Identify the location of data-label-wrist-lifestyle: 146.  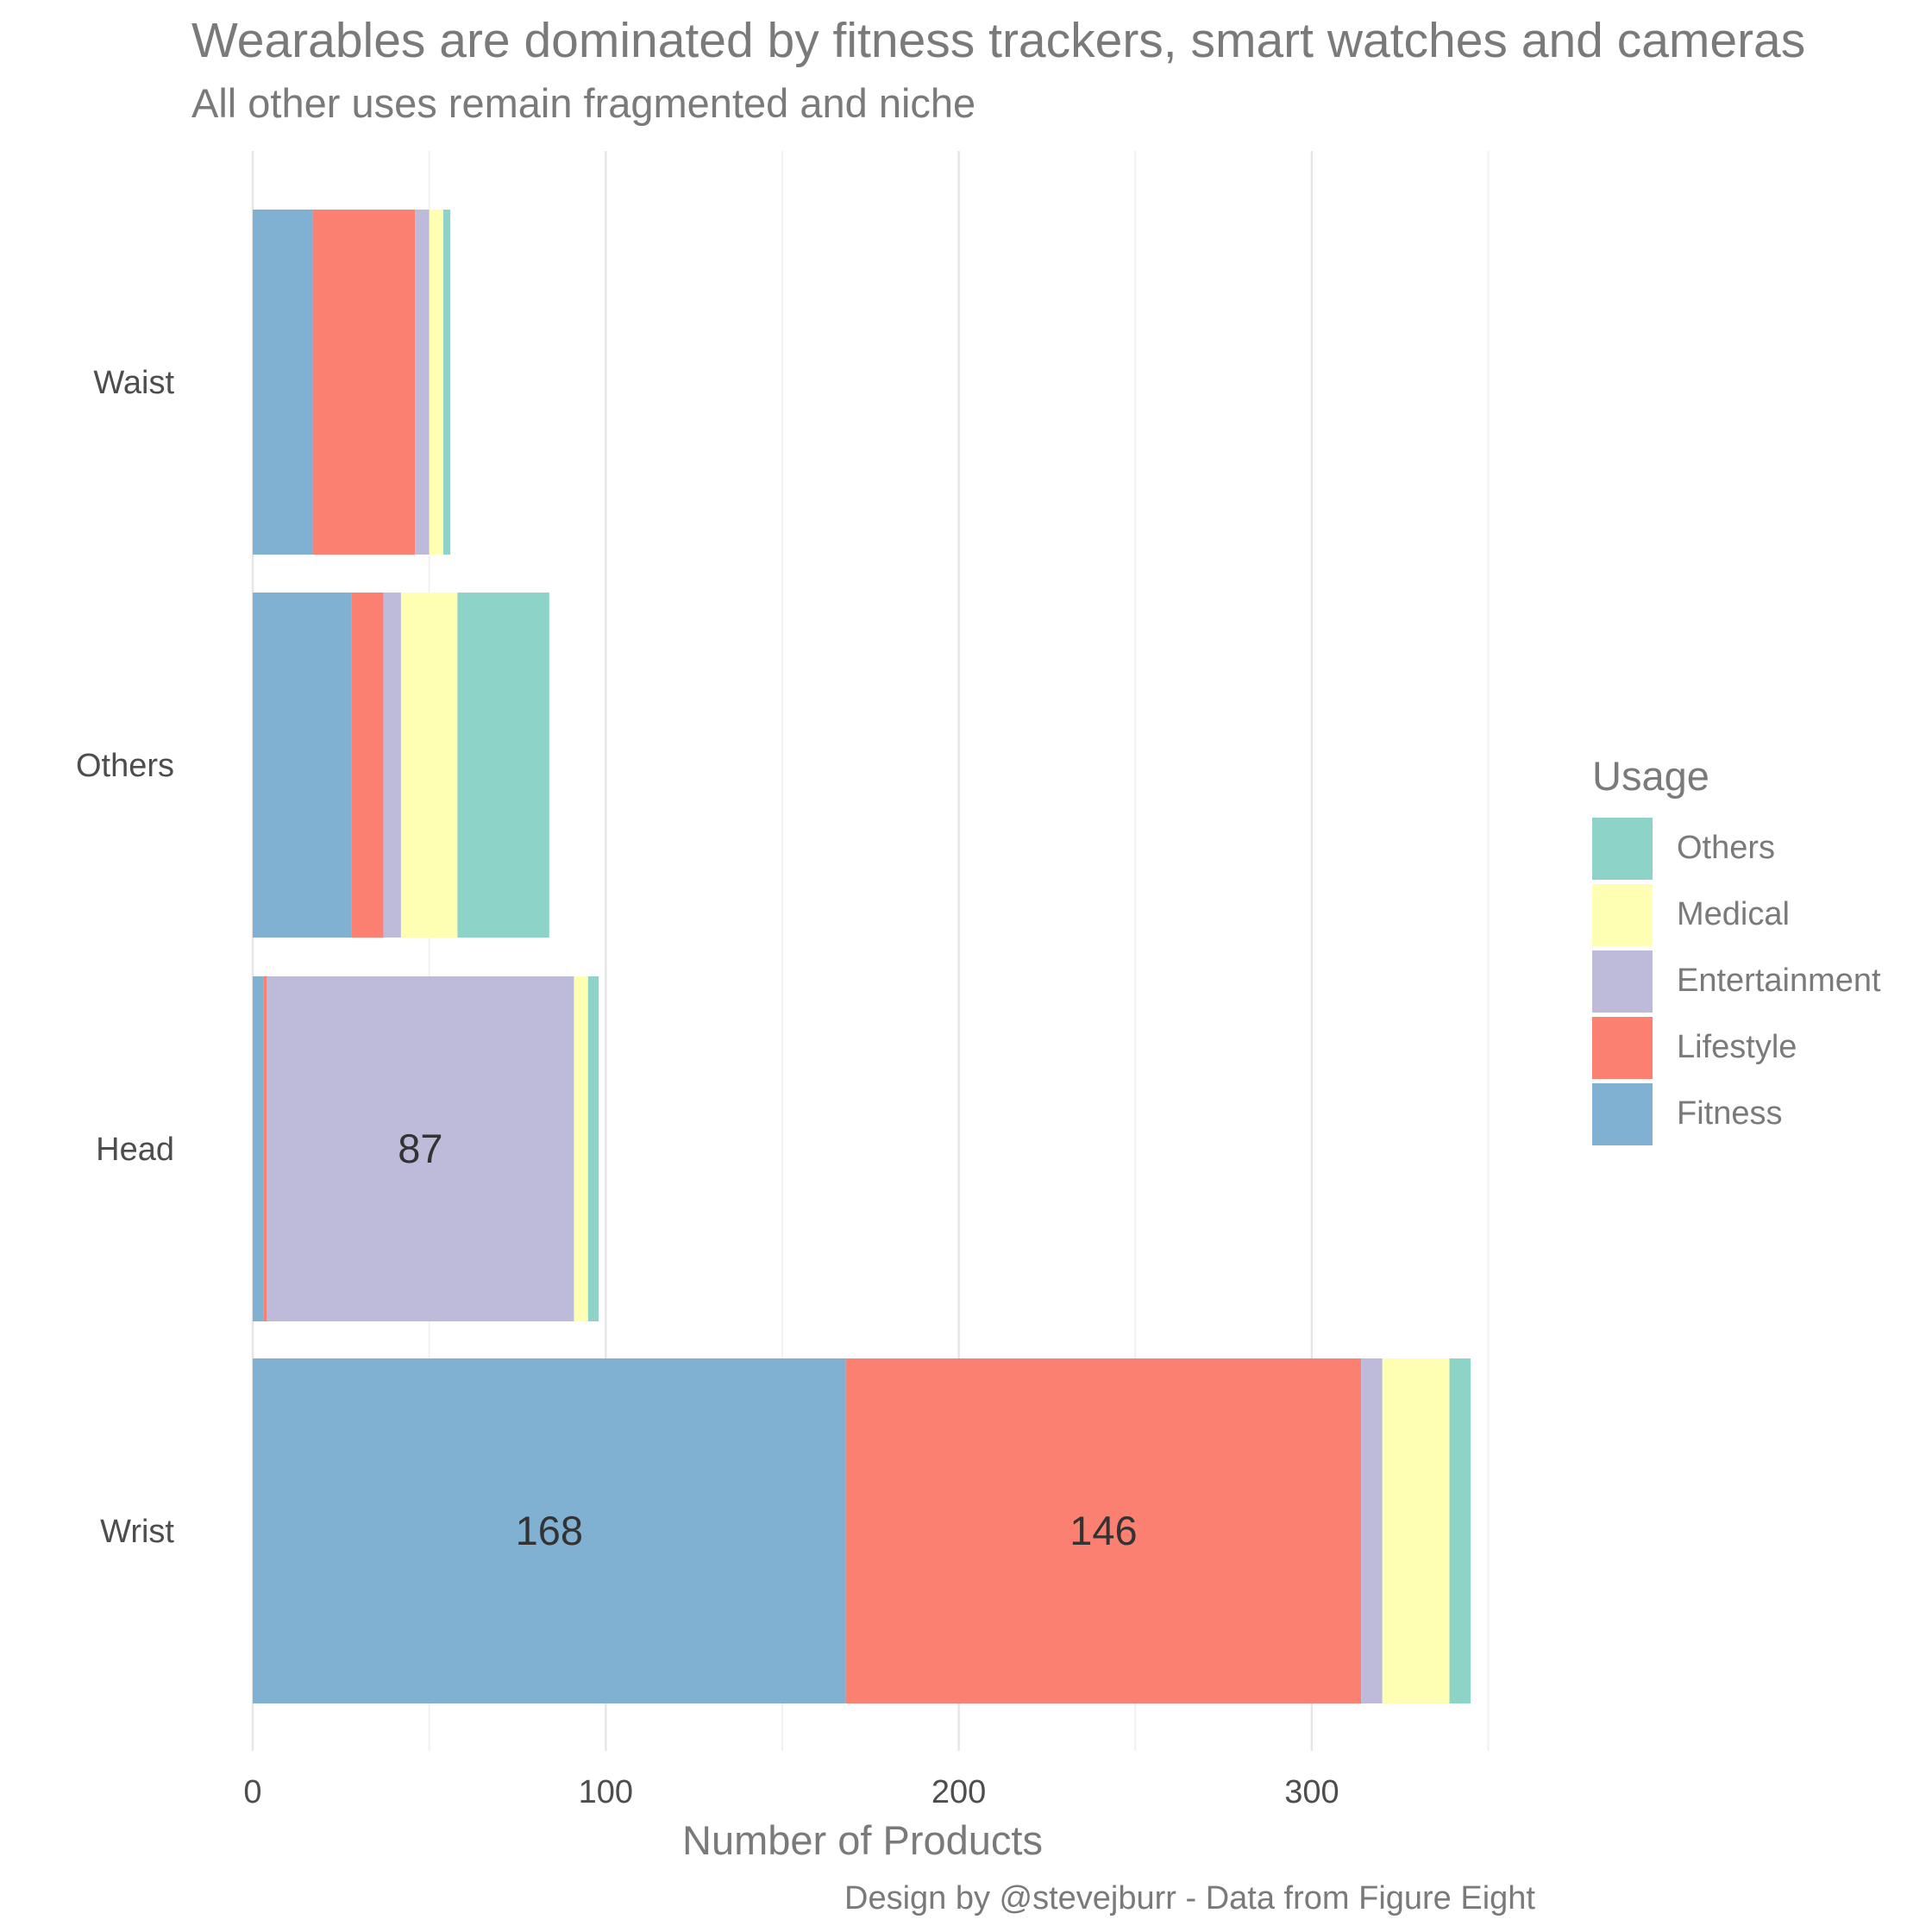
(1103, 1531).